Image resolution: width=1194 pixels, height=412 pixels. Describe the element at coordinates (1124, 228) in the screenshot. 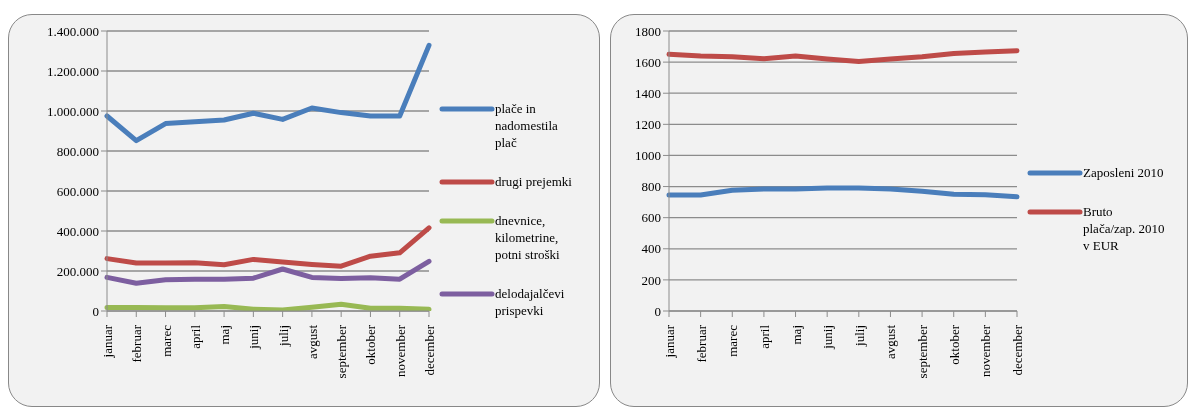

I see `legend-label: Bruto plača/zap. 2010 v EUR` at that location.